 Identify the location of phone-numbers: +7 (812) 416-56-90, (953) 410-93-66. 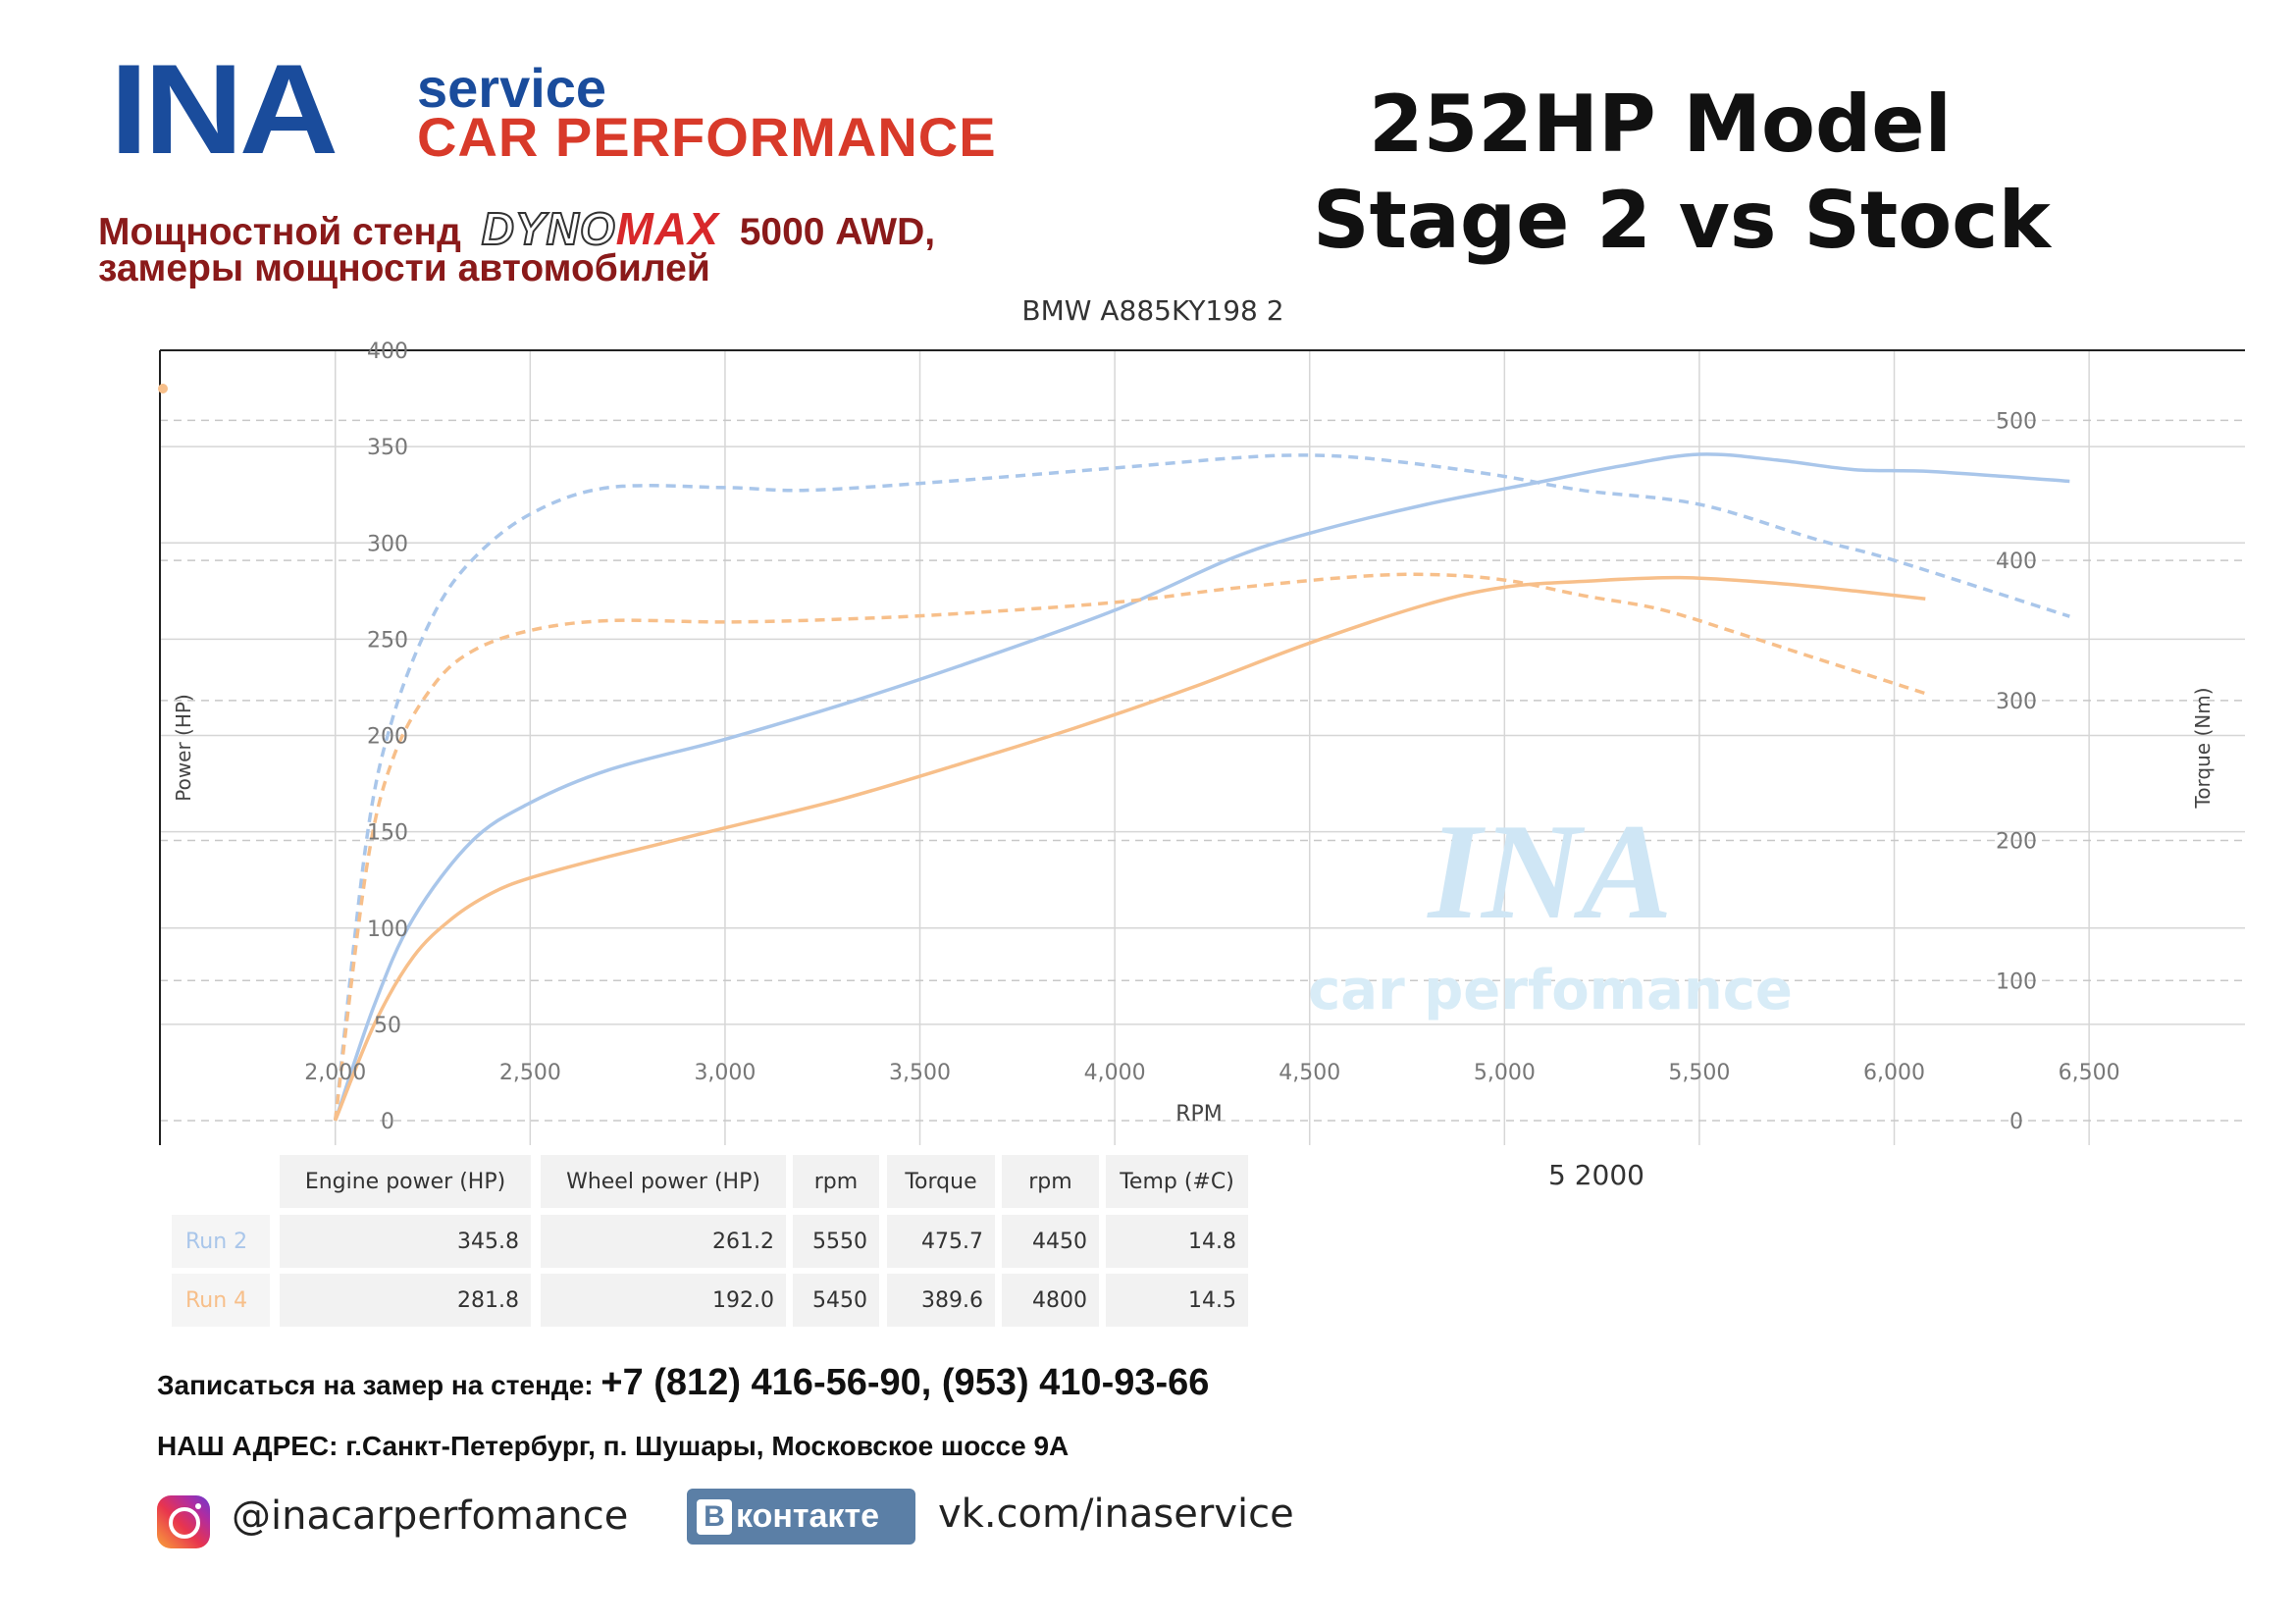
(905, 1382).